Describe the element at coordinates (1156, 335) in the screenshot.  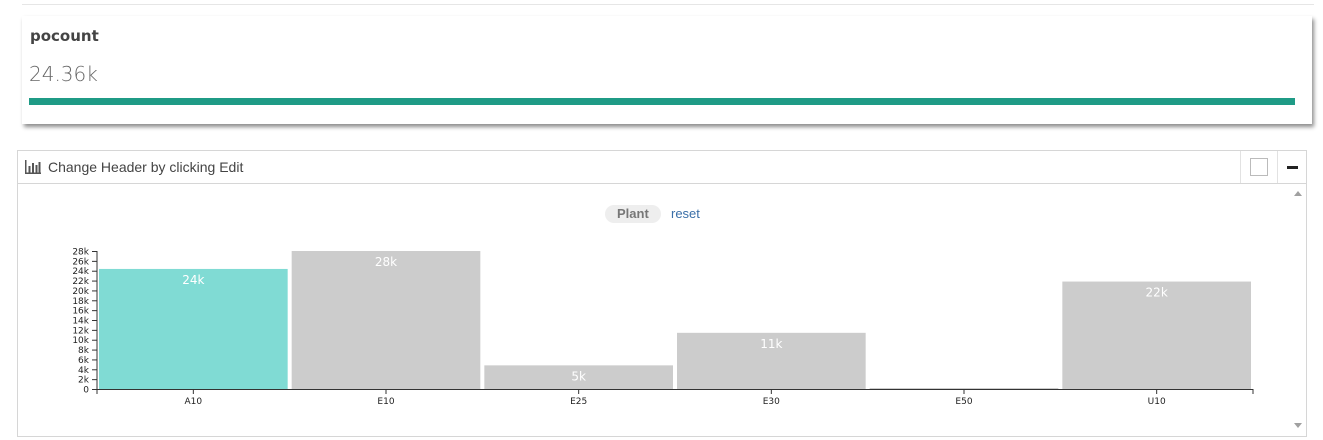
I see `bar-u10` at that location.